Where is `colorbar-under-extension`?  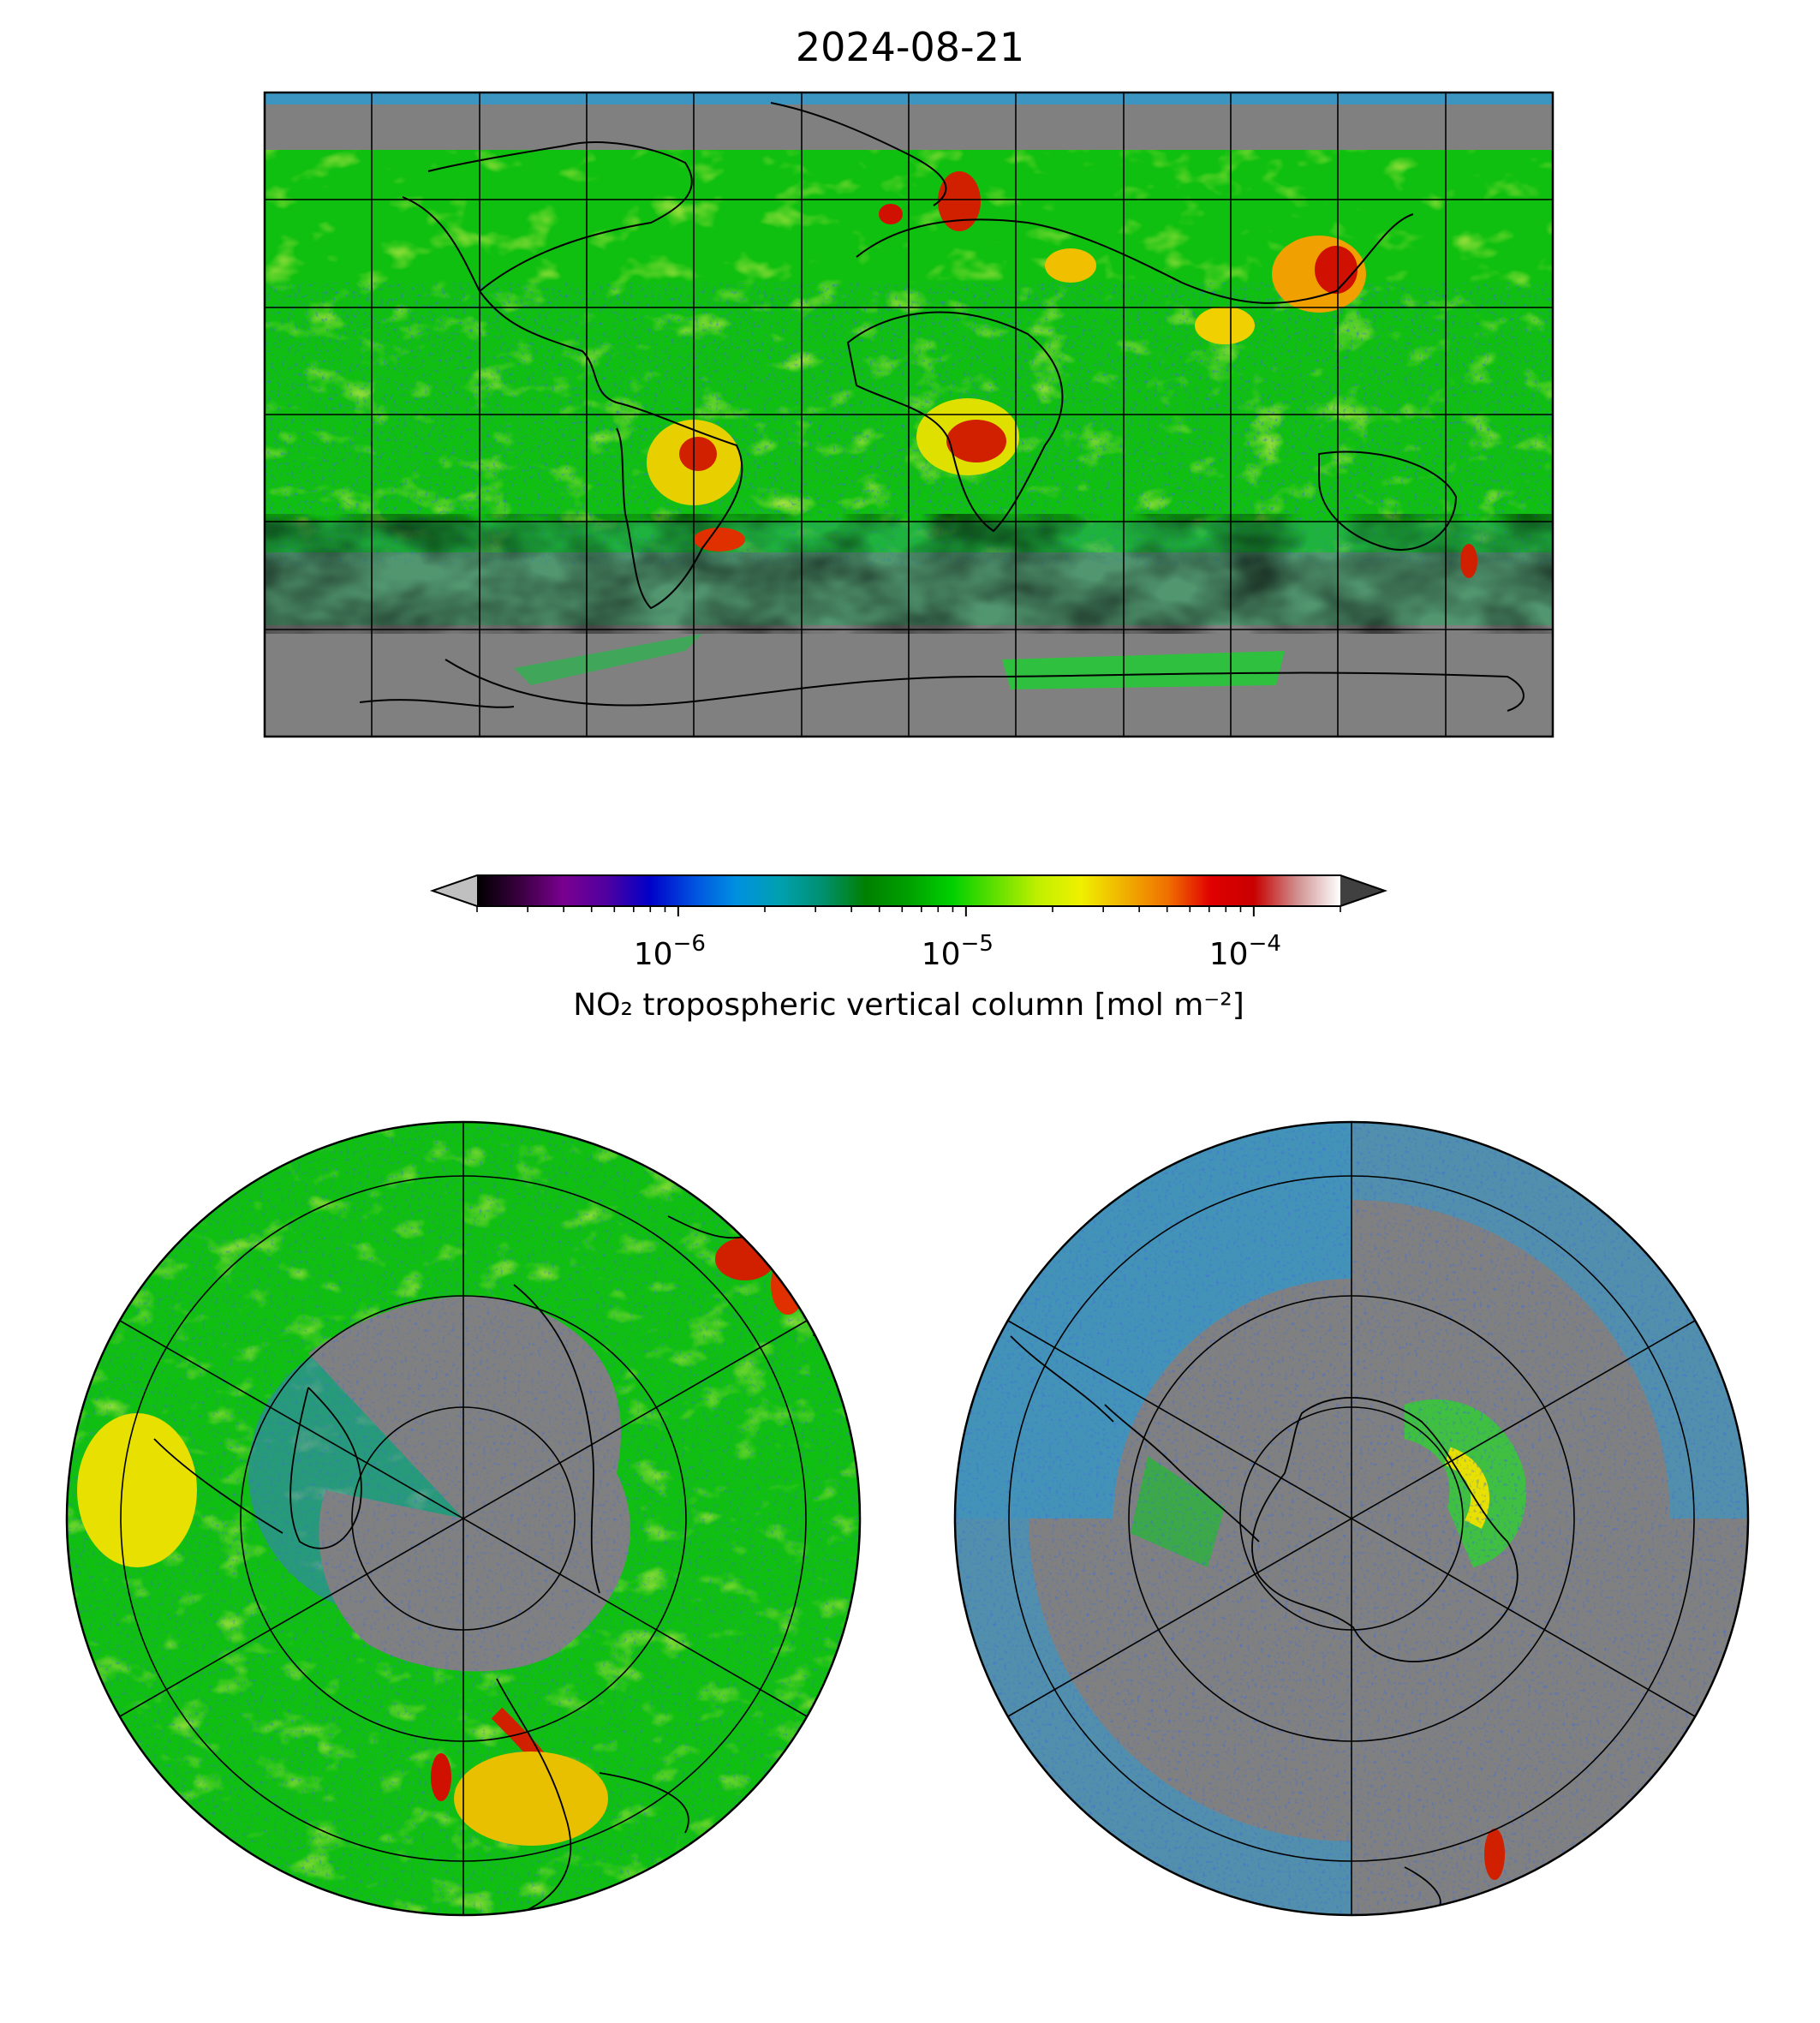
colorbar-under-extension is located at coordinates (455, 891).